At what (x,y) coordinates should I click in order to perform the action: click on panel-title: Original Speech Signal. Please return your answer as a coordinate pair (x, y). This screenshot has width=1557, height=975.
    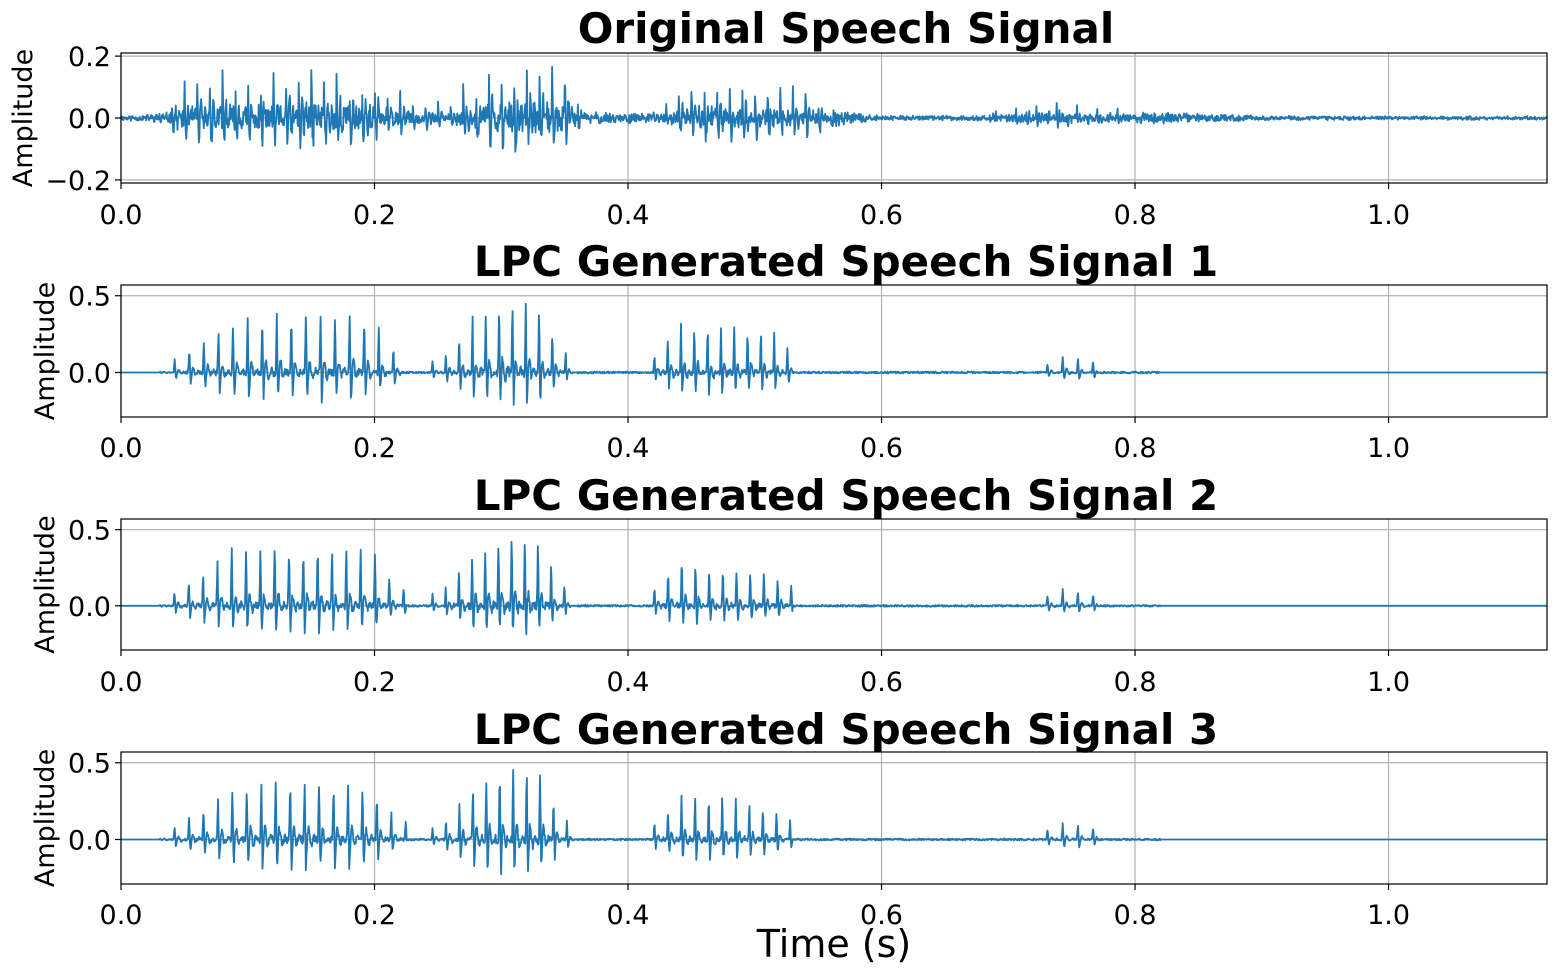
    Looking at the image, I should click on (846, 28).